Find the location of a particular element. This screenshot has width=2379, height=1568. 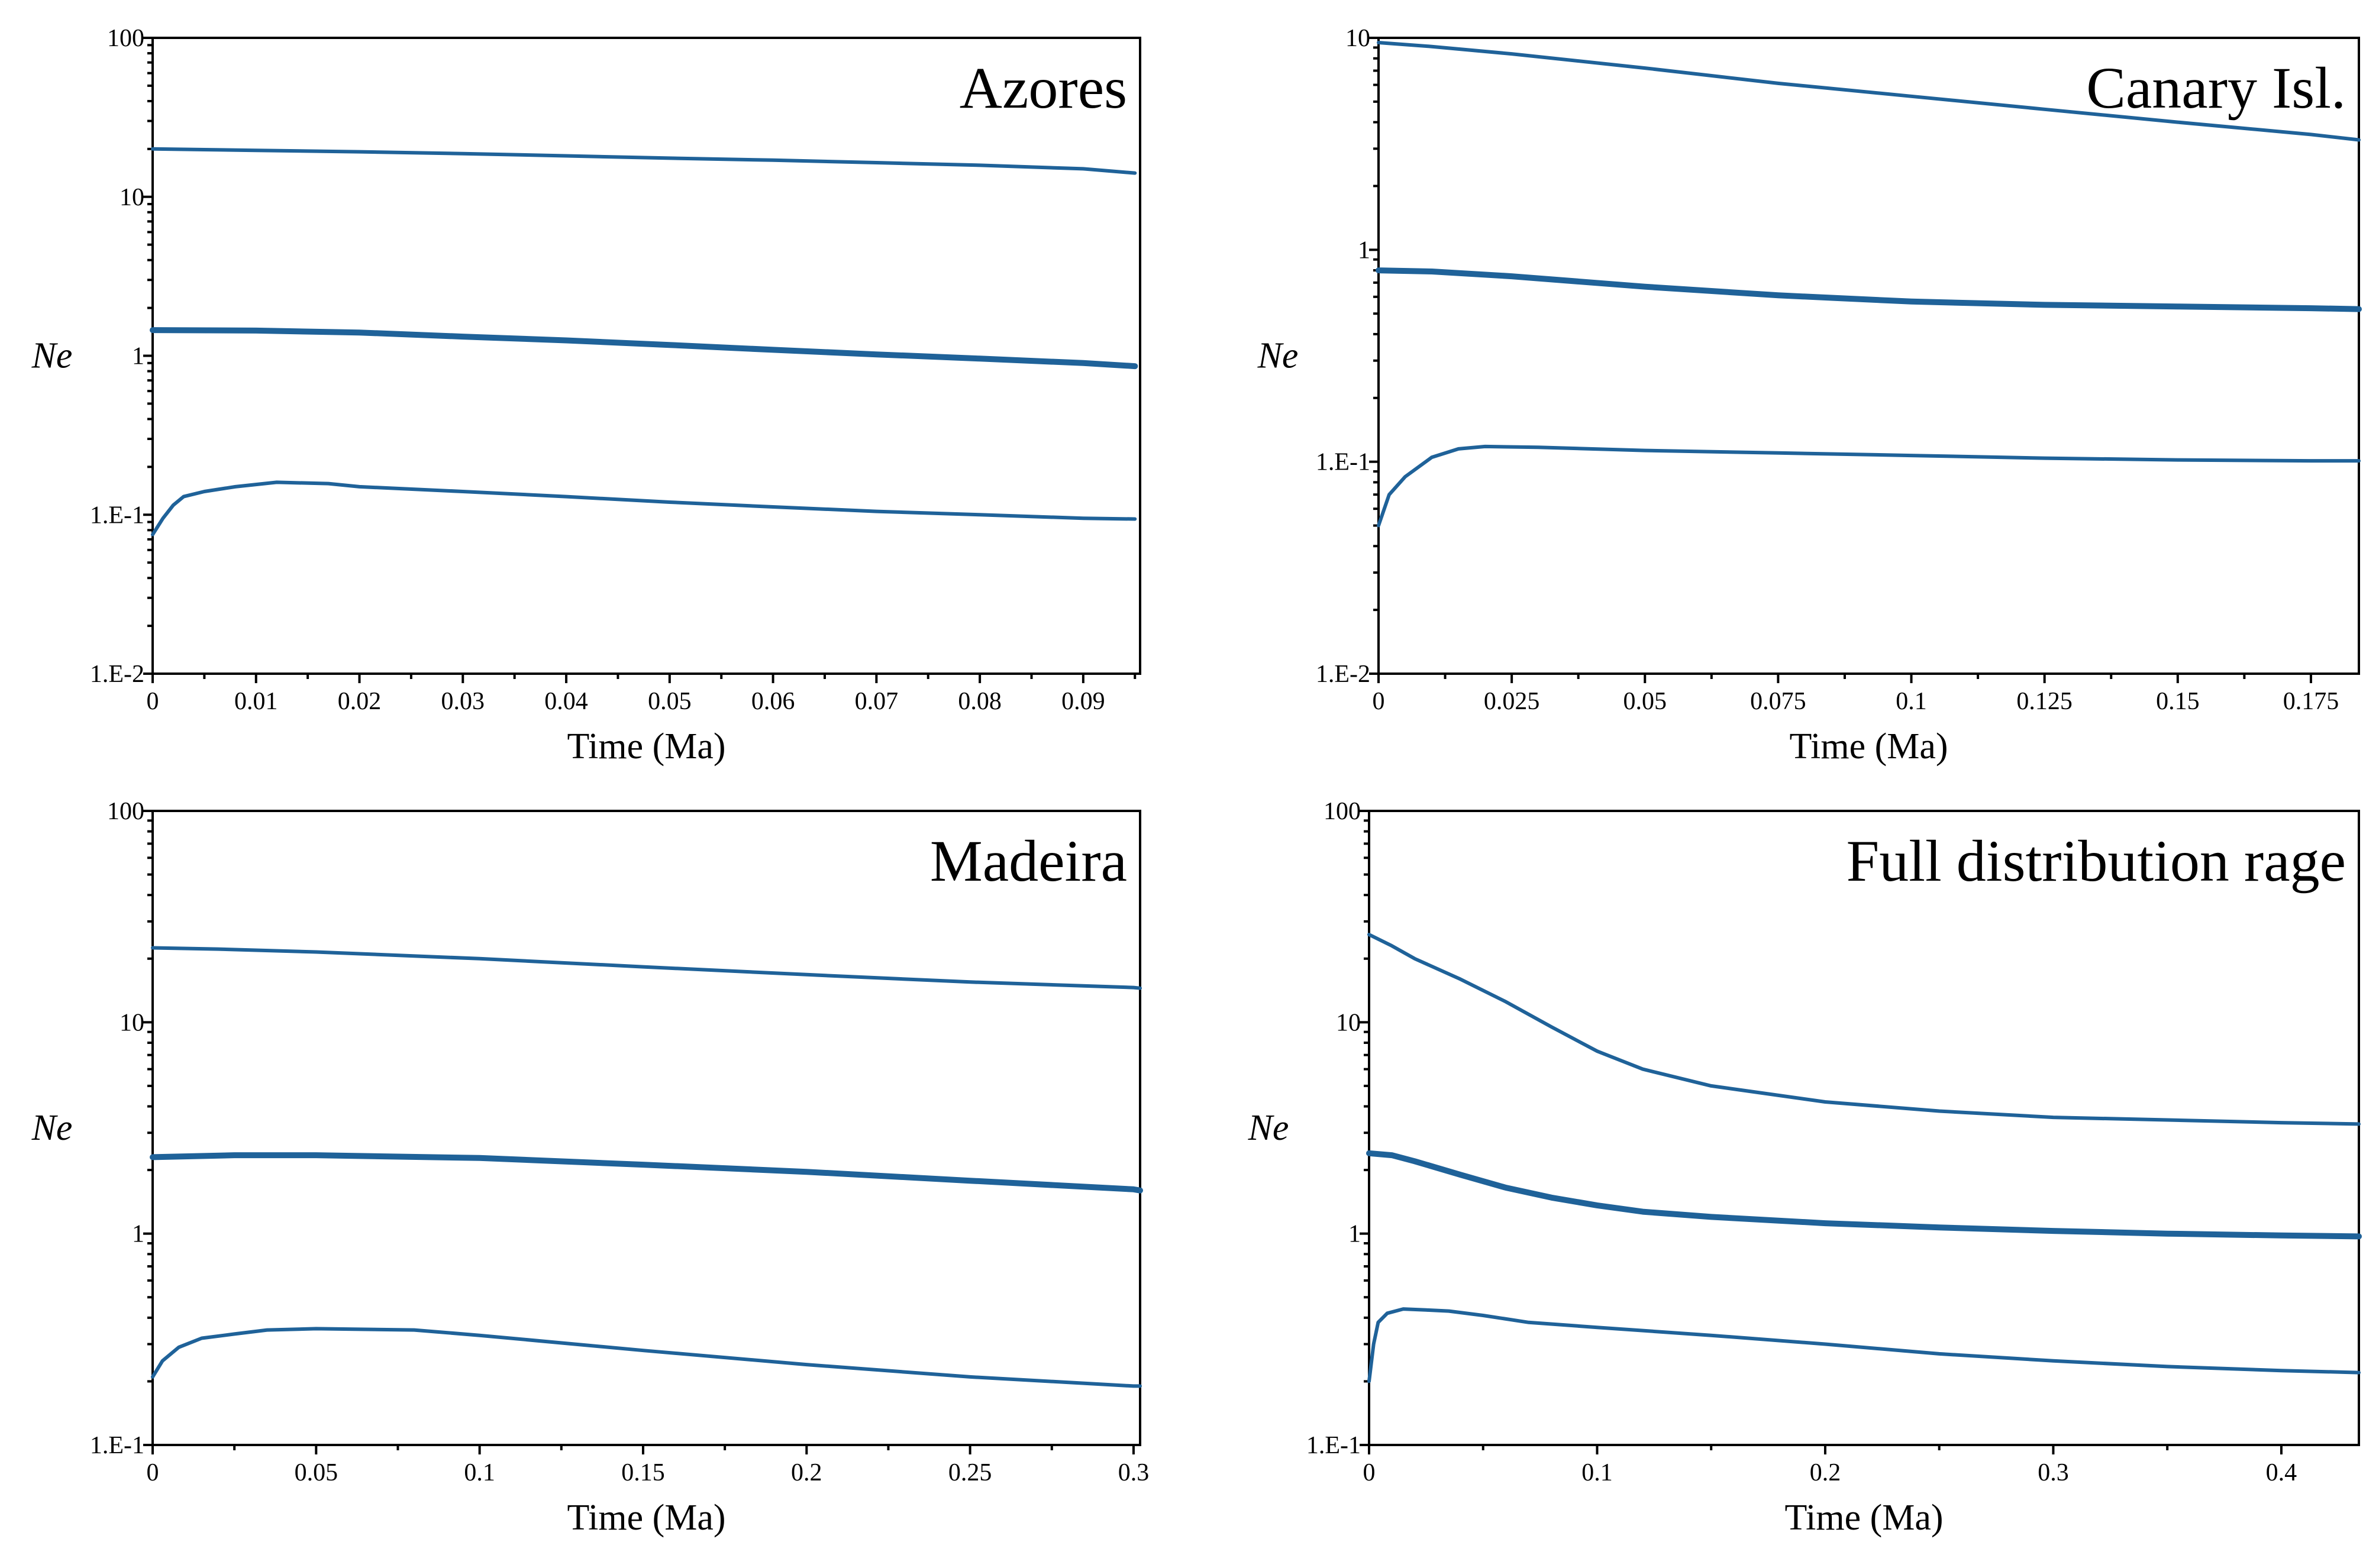

azores-x-tick-label: 0.03 is located at coordinates (463, 701).